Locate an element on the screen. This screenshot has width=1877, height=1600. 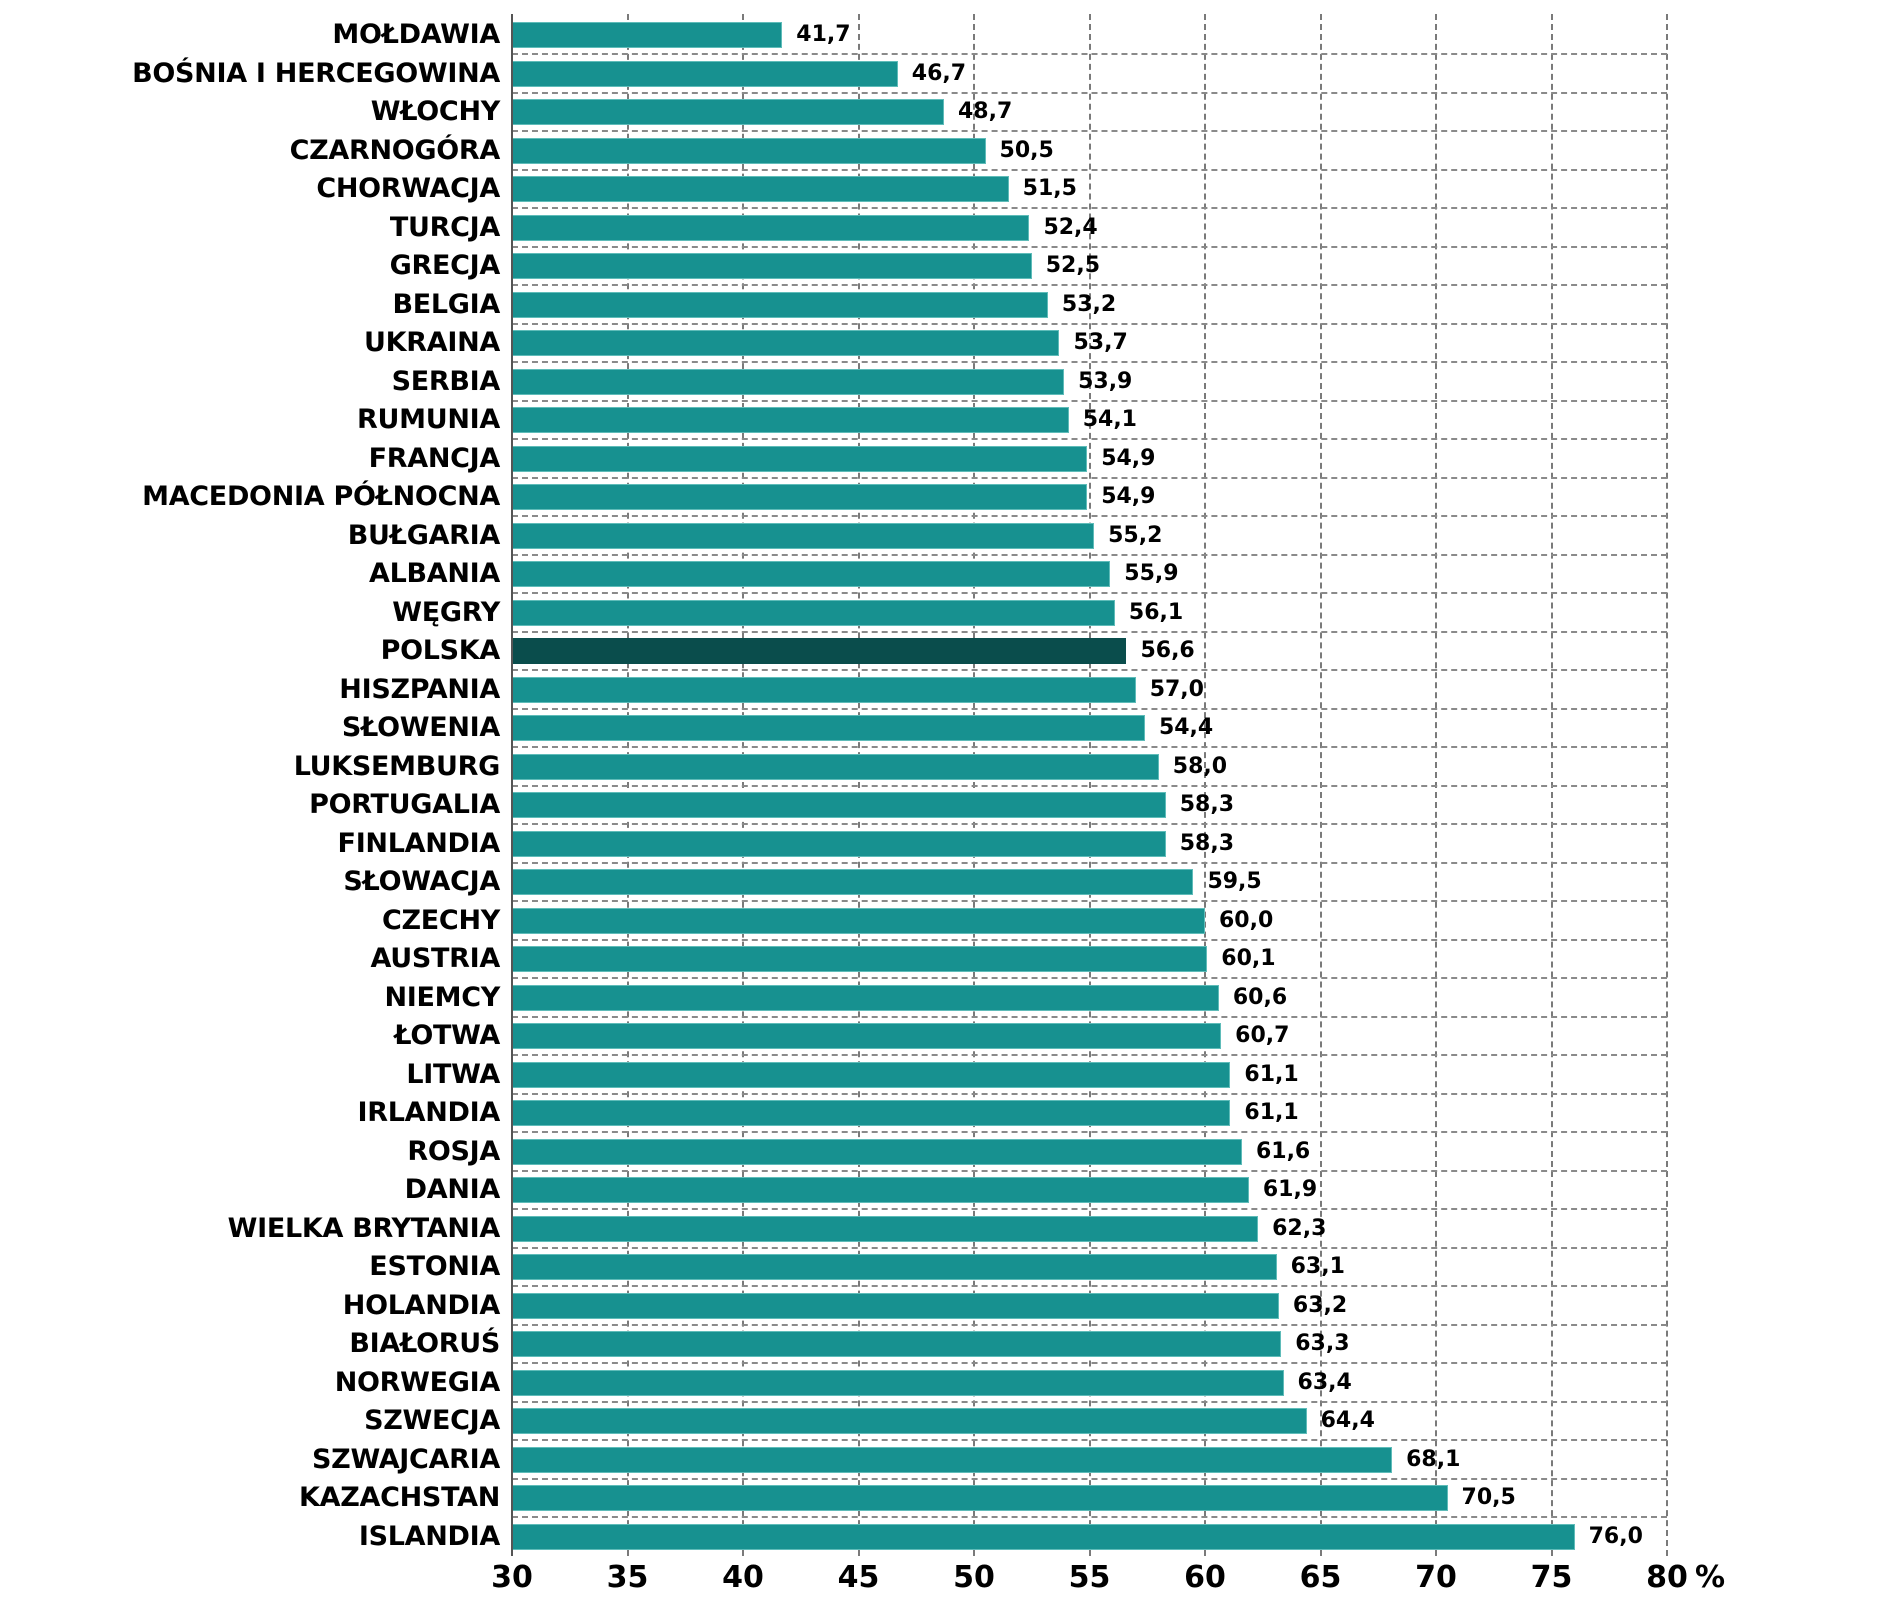
value-label: 54,9 is located at coordinates (1128, 458).